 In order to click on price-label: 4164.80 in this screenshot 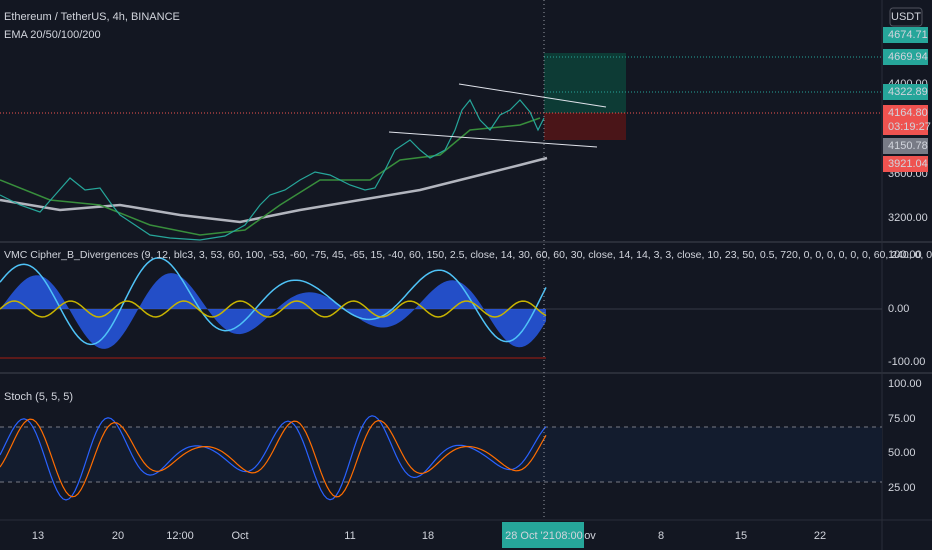, I will do `click(908, 113)`.